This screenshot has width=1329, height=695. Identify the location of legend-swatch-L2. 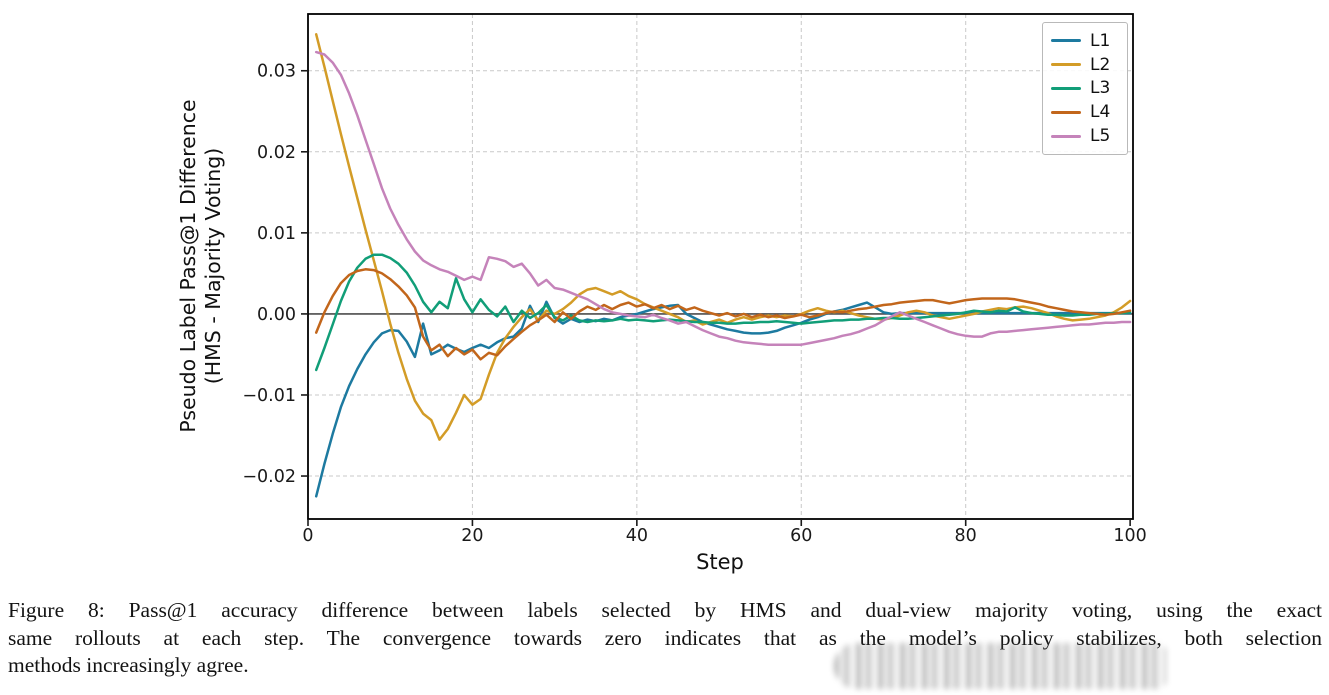
(1066, 65).